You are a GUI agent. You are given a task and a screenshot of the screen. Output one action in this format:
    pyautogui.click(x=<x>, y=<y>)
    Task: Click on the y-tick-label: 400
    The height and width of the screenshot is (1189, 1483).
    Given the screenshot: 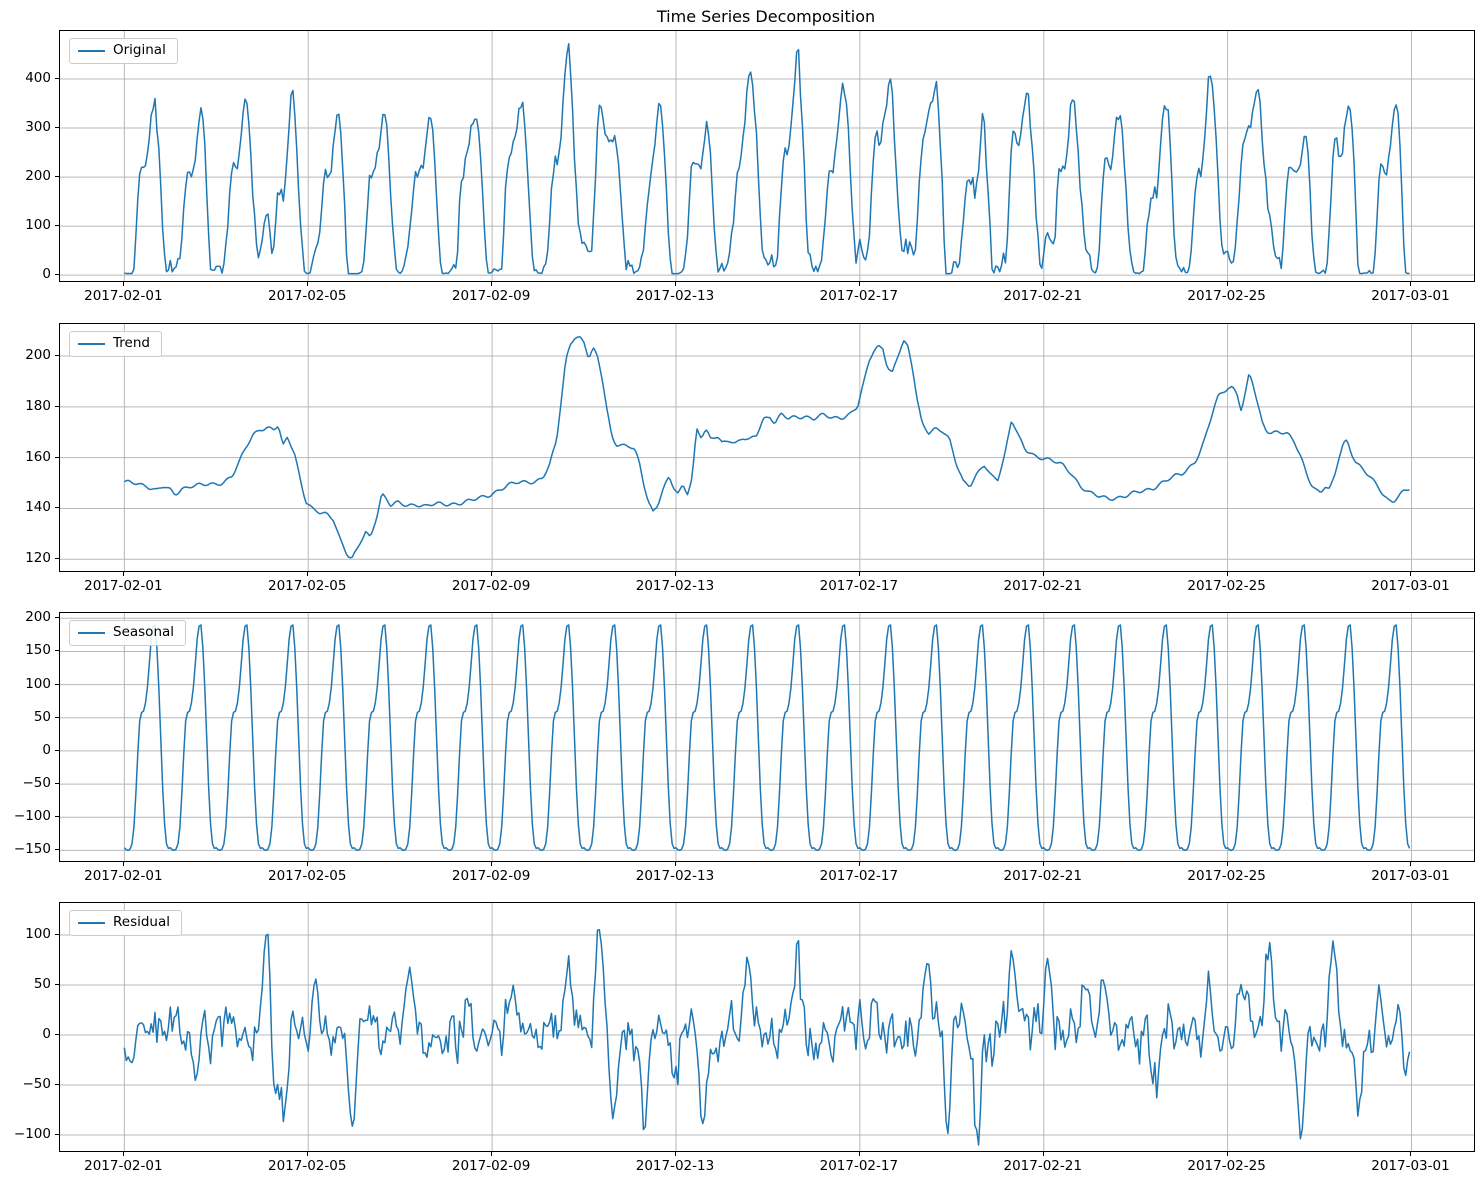 What is the action you would take?
    pyautogui.click(x=38, y=78)
    